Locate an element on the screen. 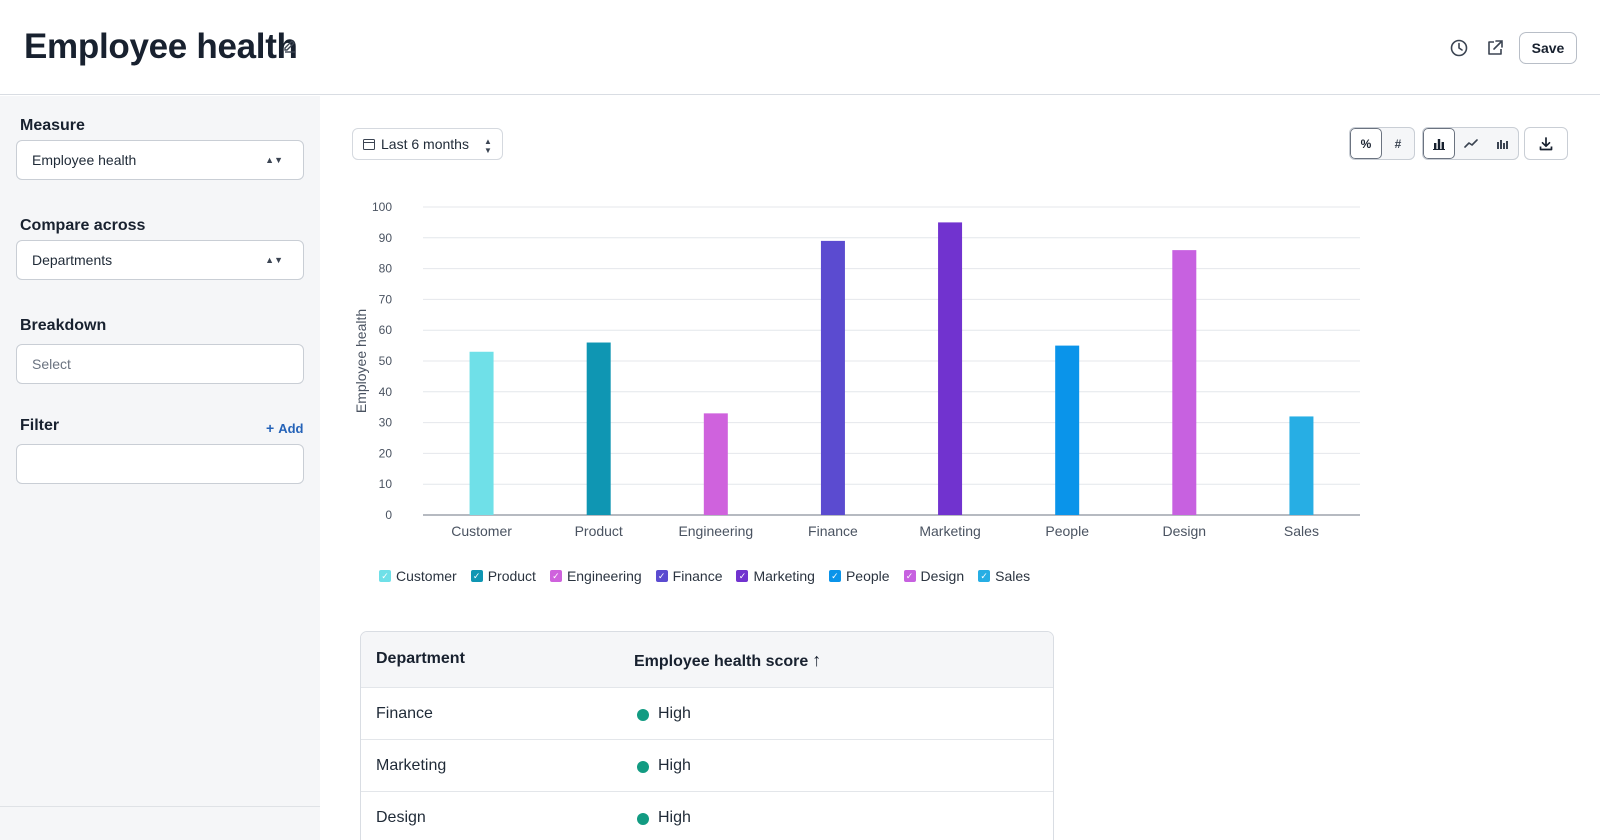 Image resolution: width=1600 pixels, height=840 pixels. row-department: Marketing is located at coordinates (411, 765).